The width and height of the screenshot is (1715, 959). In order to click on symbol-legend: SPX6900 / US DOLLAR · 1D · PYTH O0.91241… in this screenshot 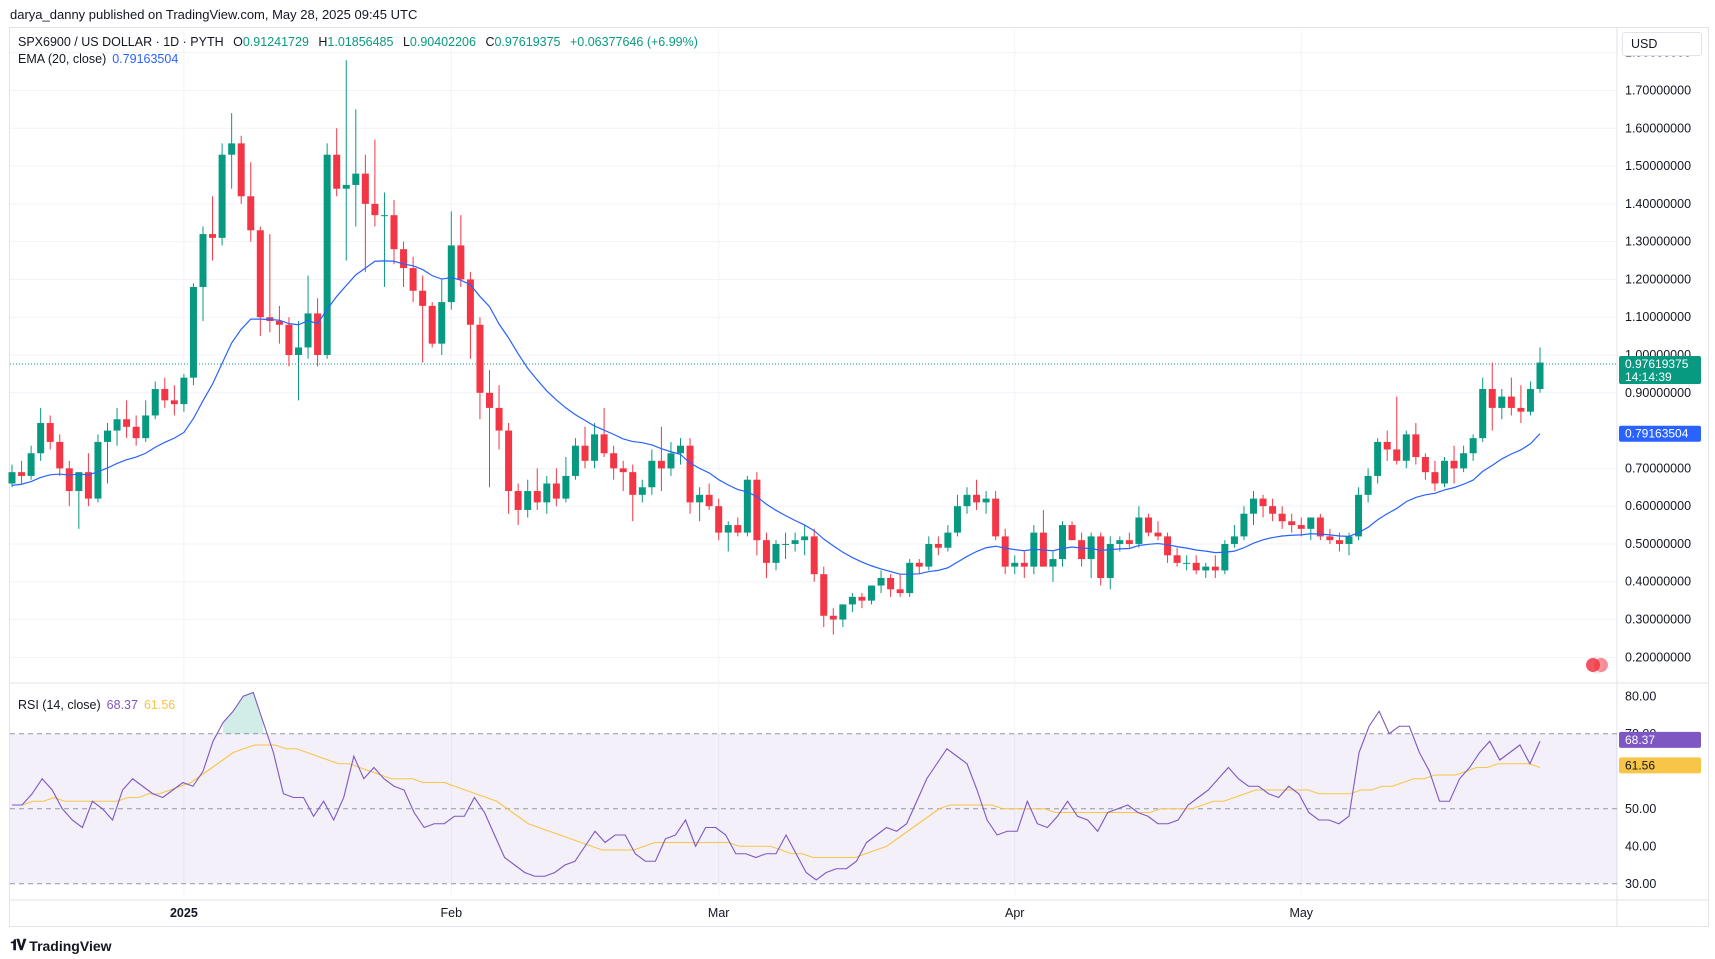, I will do `click(358, 42)`.